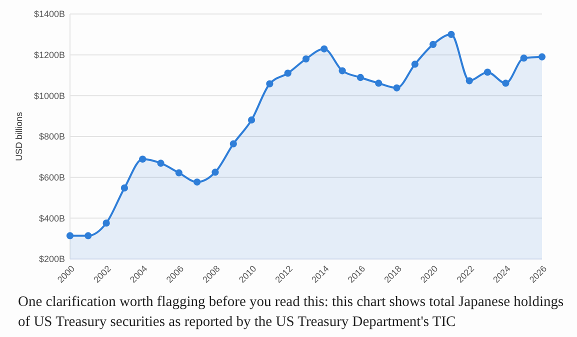 The width and height of the screenshot is (577, 337). I want to click on y-axis-title: USD billions, so click(19, 137).